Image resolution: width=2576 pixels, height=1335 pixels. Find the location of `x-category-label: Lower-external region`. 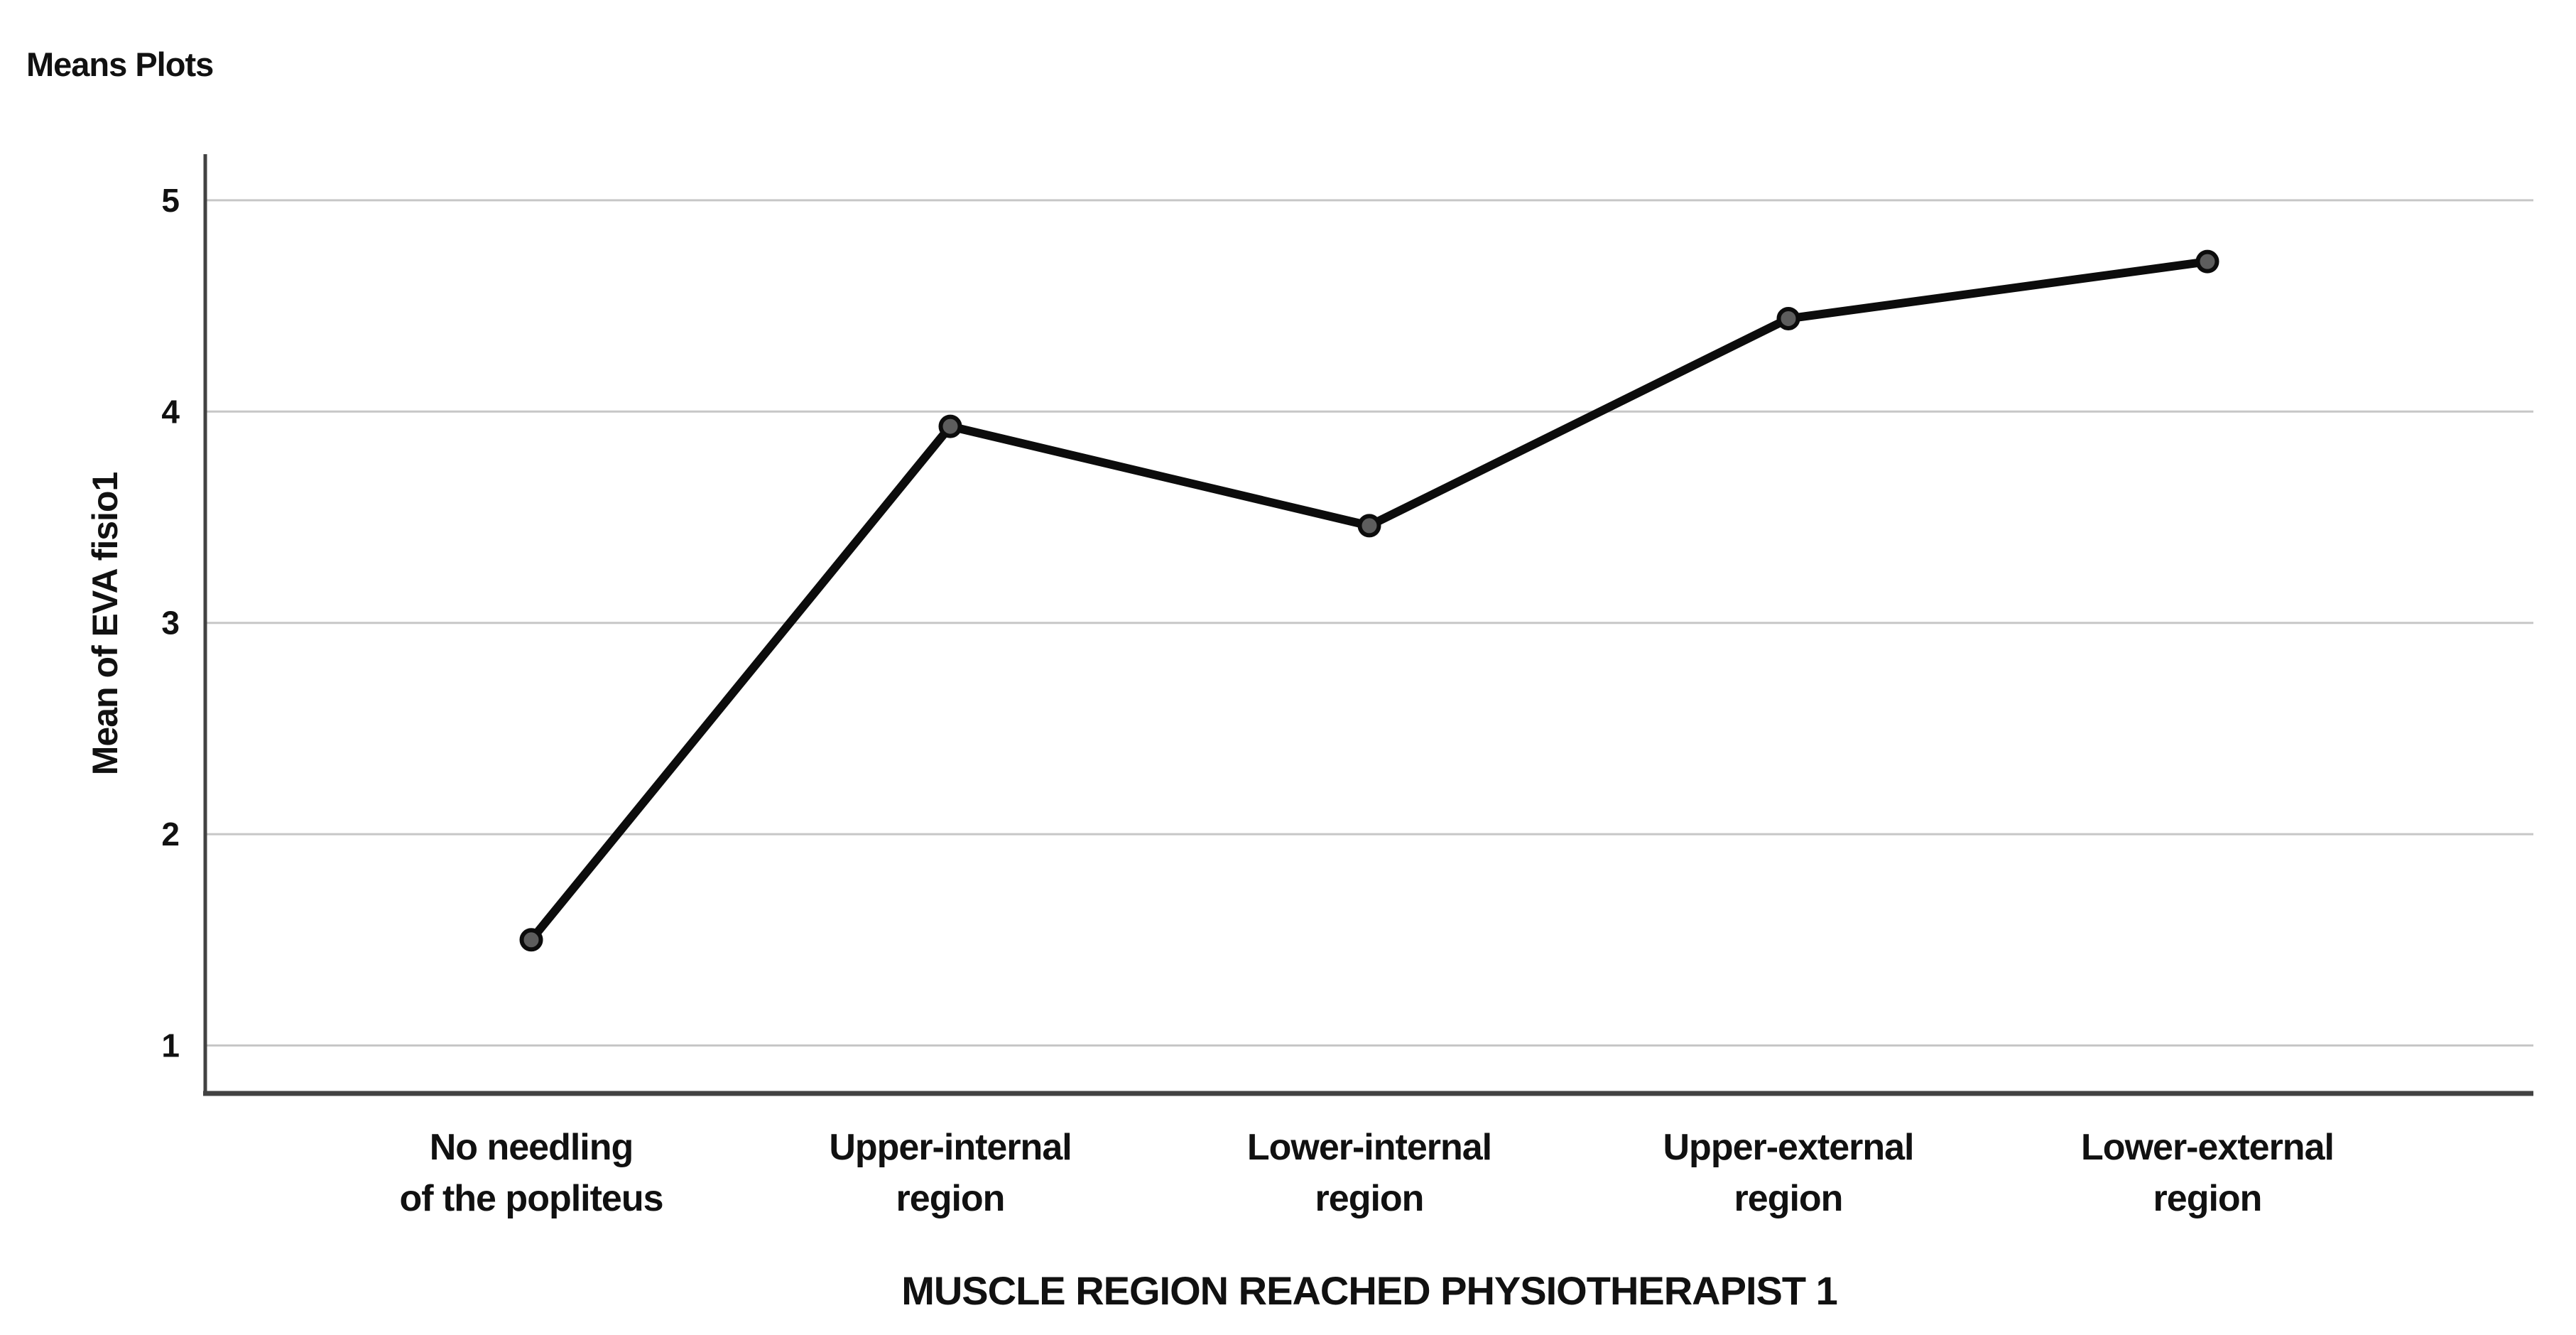

x-category-label: Lower-external region is located at coordinates (2207, 1173).